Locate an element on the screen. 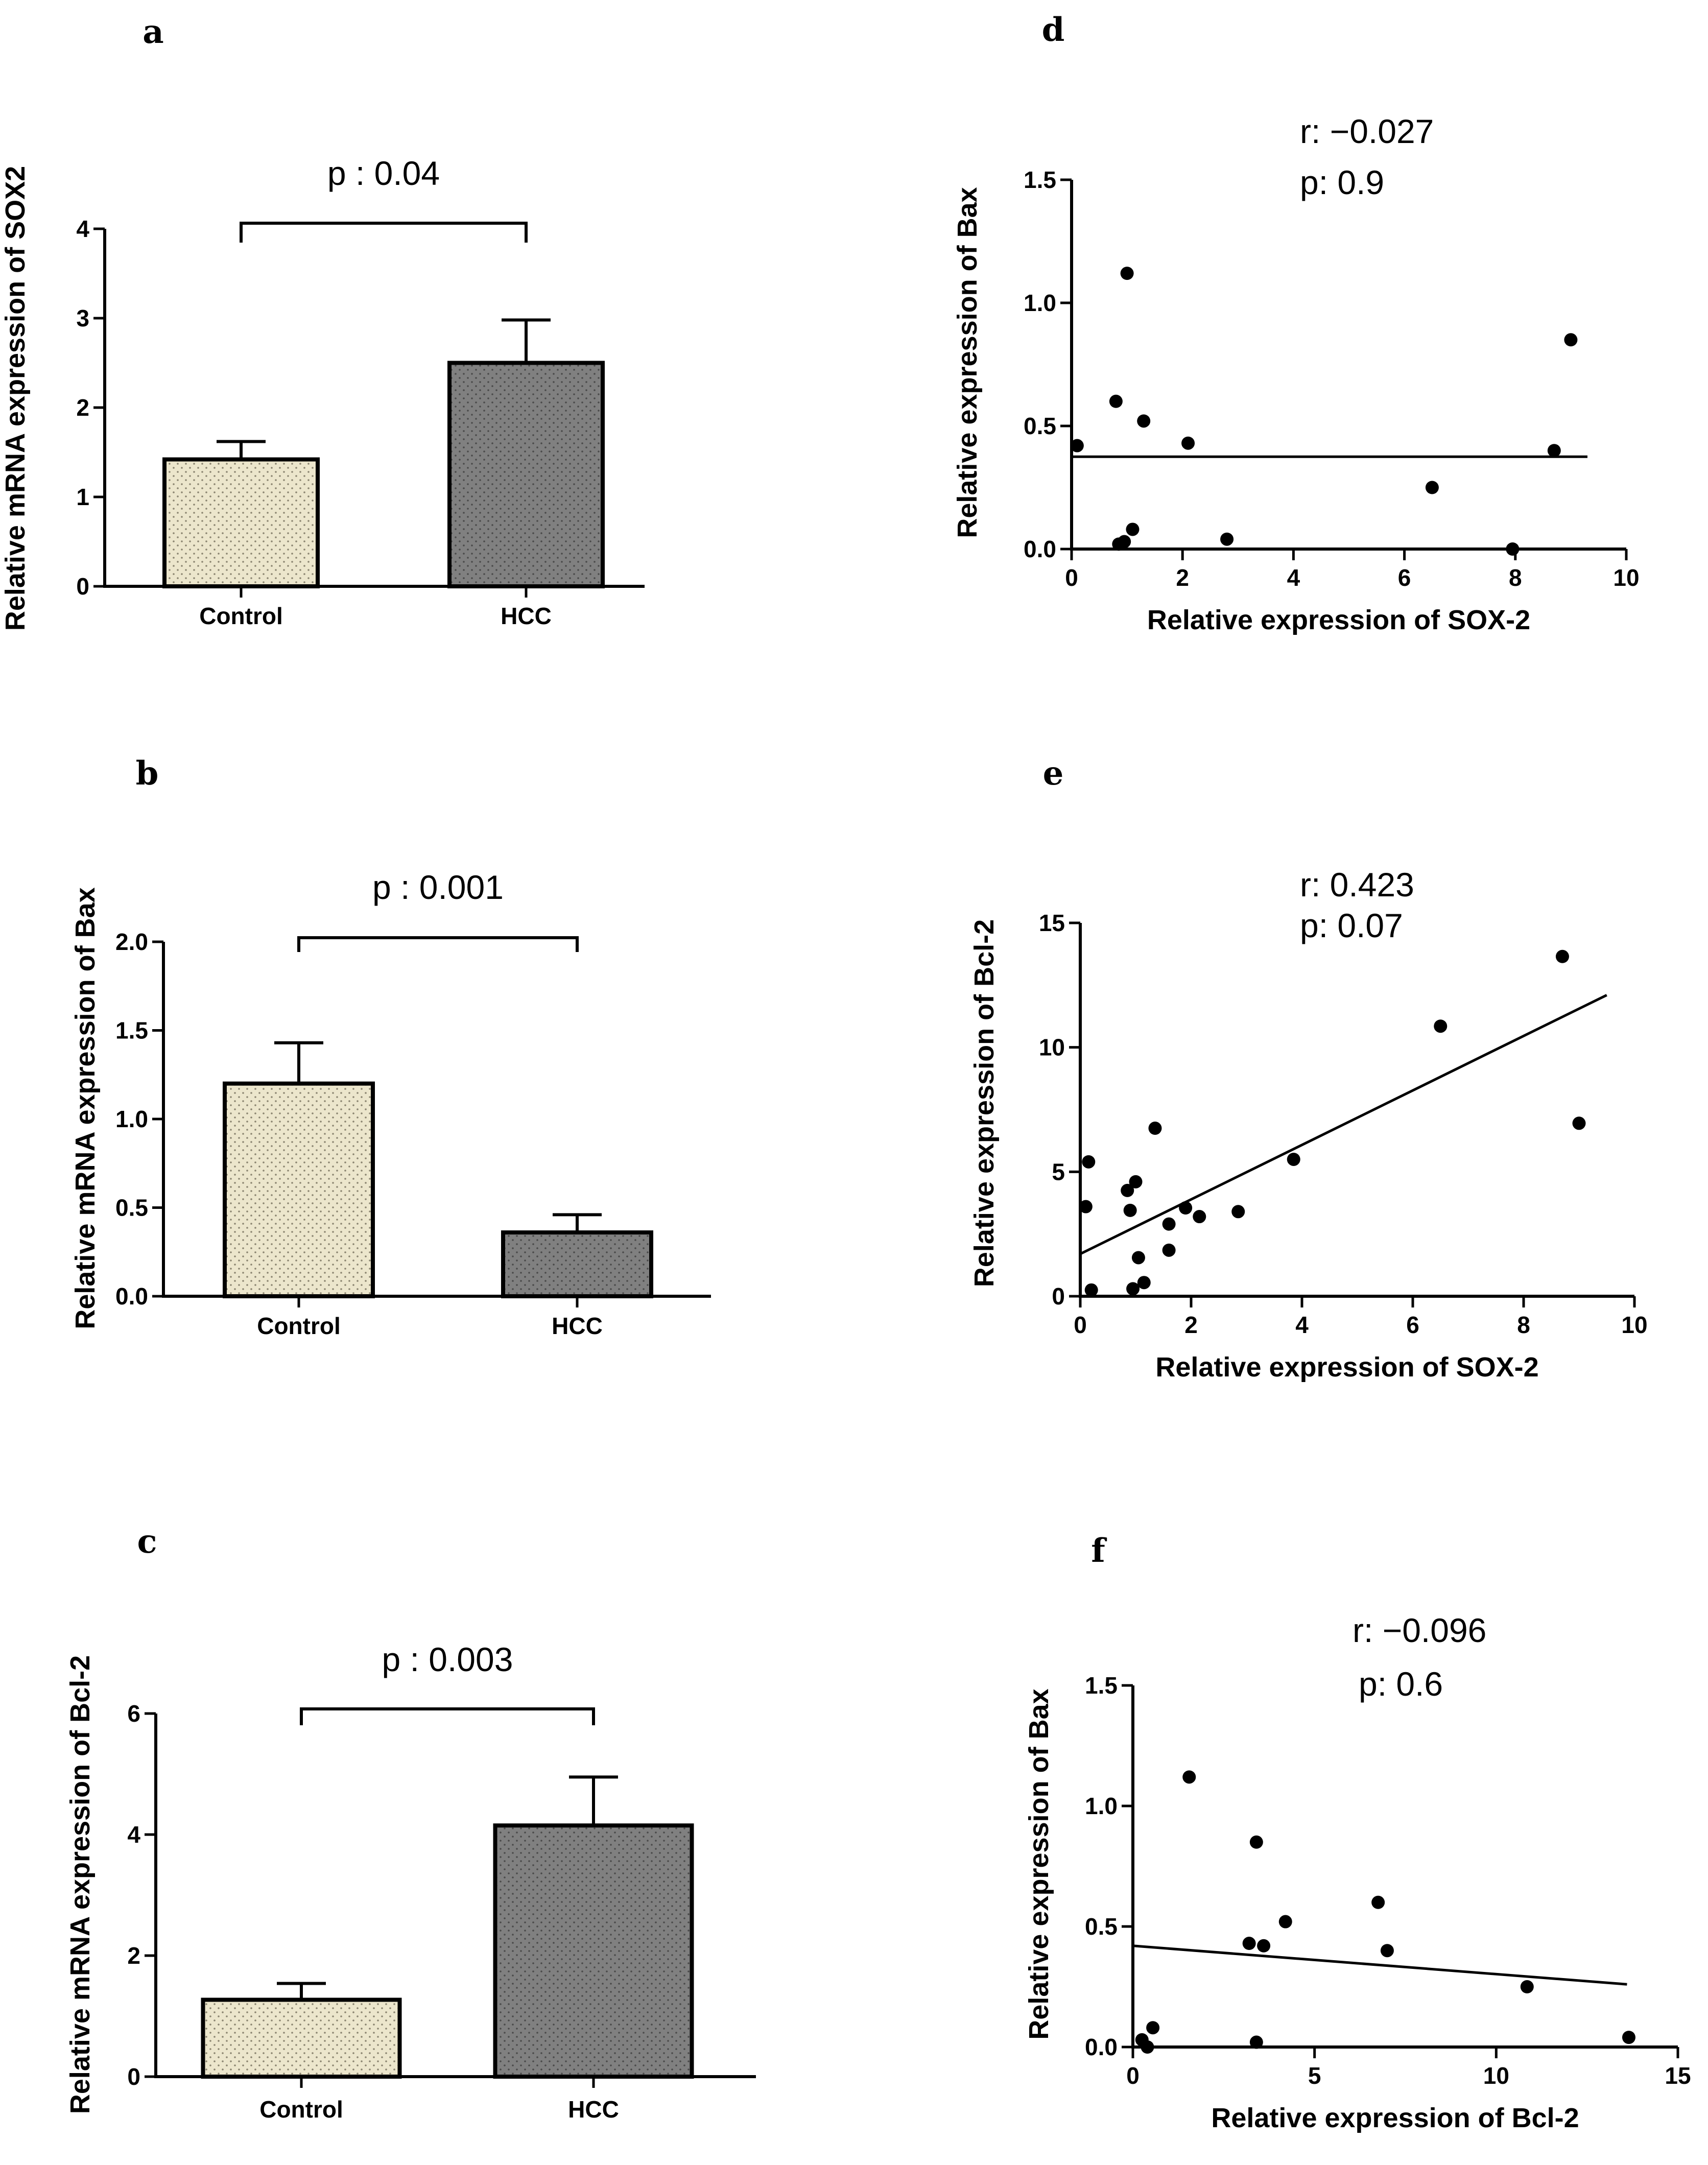 Image resolution: width=1708 pixels, height=2165 pixels. y-axis-label: Relative expression of Bcl-2 is located at coordinates (984, 1103).